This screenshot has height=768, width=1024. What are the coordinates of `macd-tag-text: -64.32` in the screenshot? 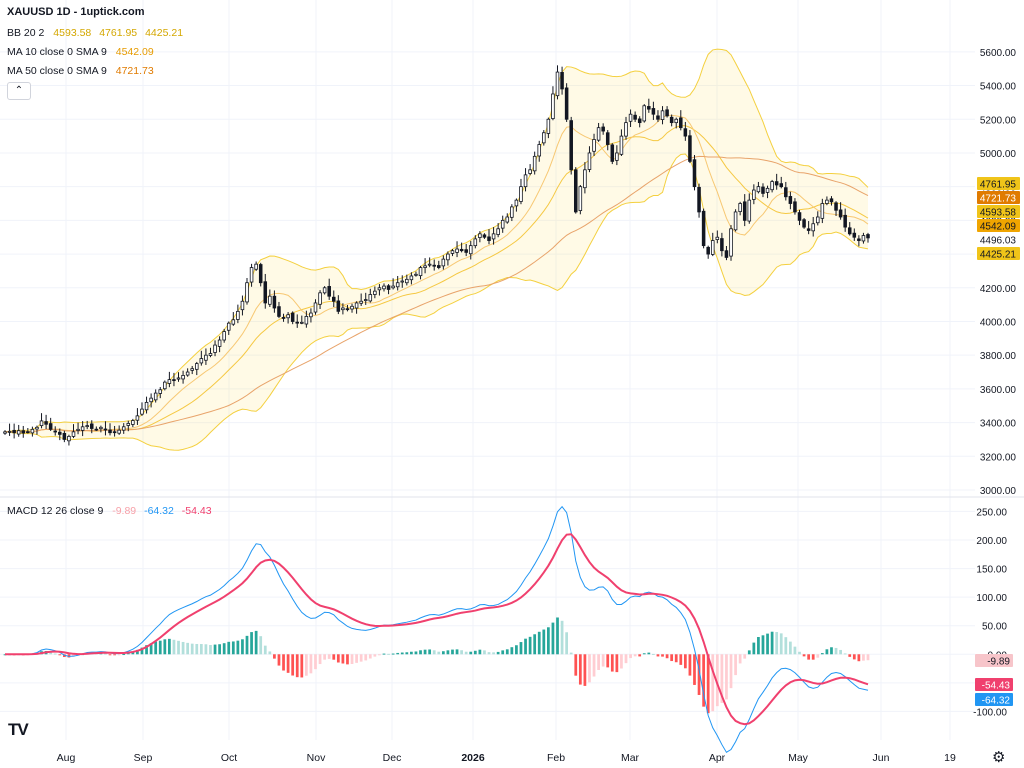 It's located at (996, 701).